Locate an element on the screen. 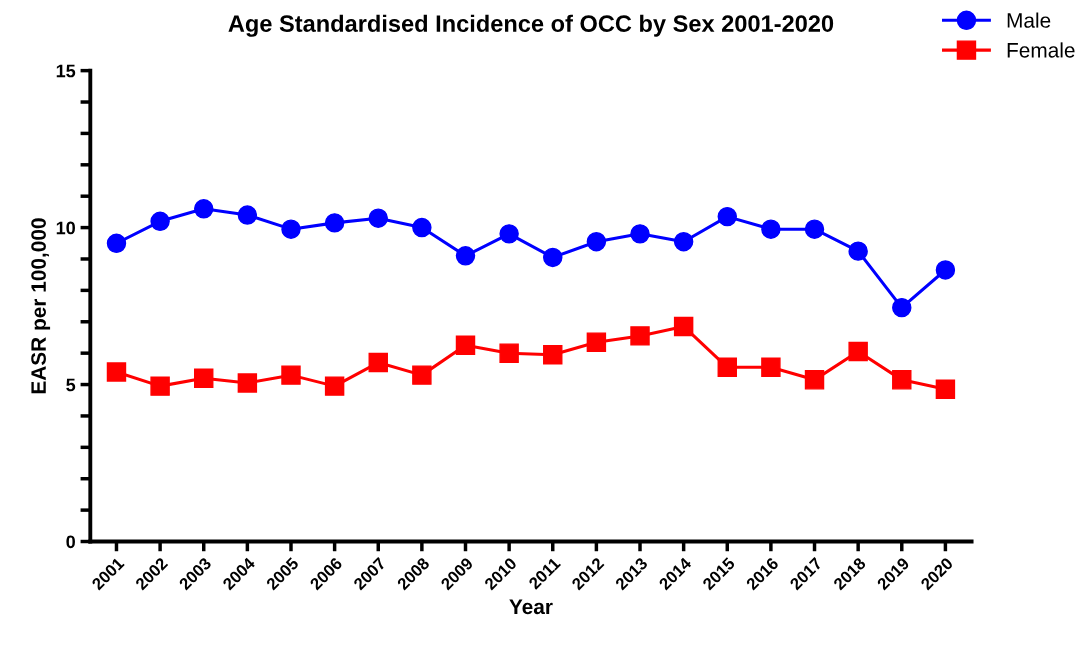 Image resolution: width=1088 pixels, height=654 pixels. chart-title: Age Standardised Incidence of OCC by Sex 2001-2020 is located at coordinates (531, 25).